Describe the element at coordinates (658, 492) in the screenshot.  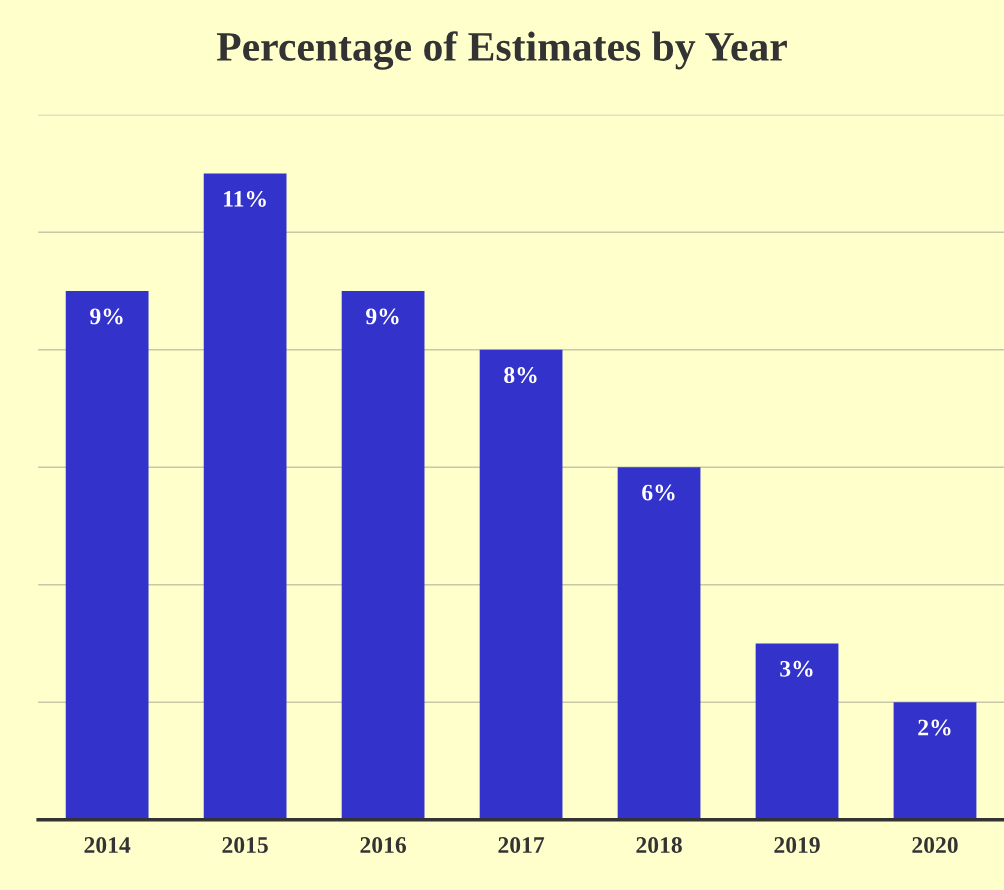
I see `data-label: 6%` at that location.